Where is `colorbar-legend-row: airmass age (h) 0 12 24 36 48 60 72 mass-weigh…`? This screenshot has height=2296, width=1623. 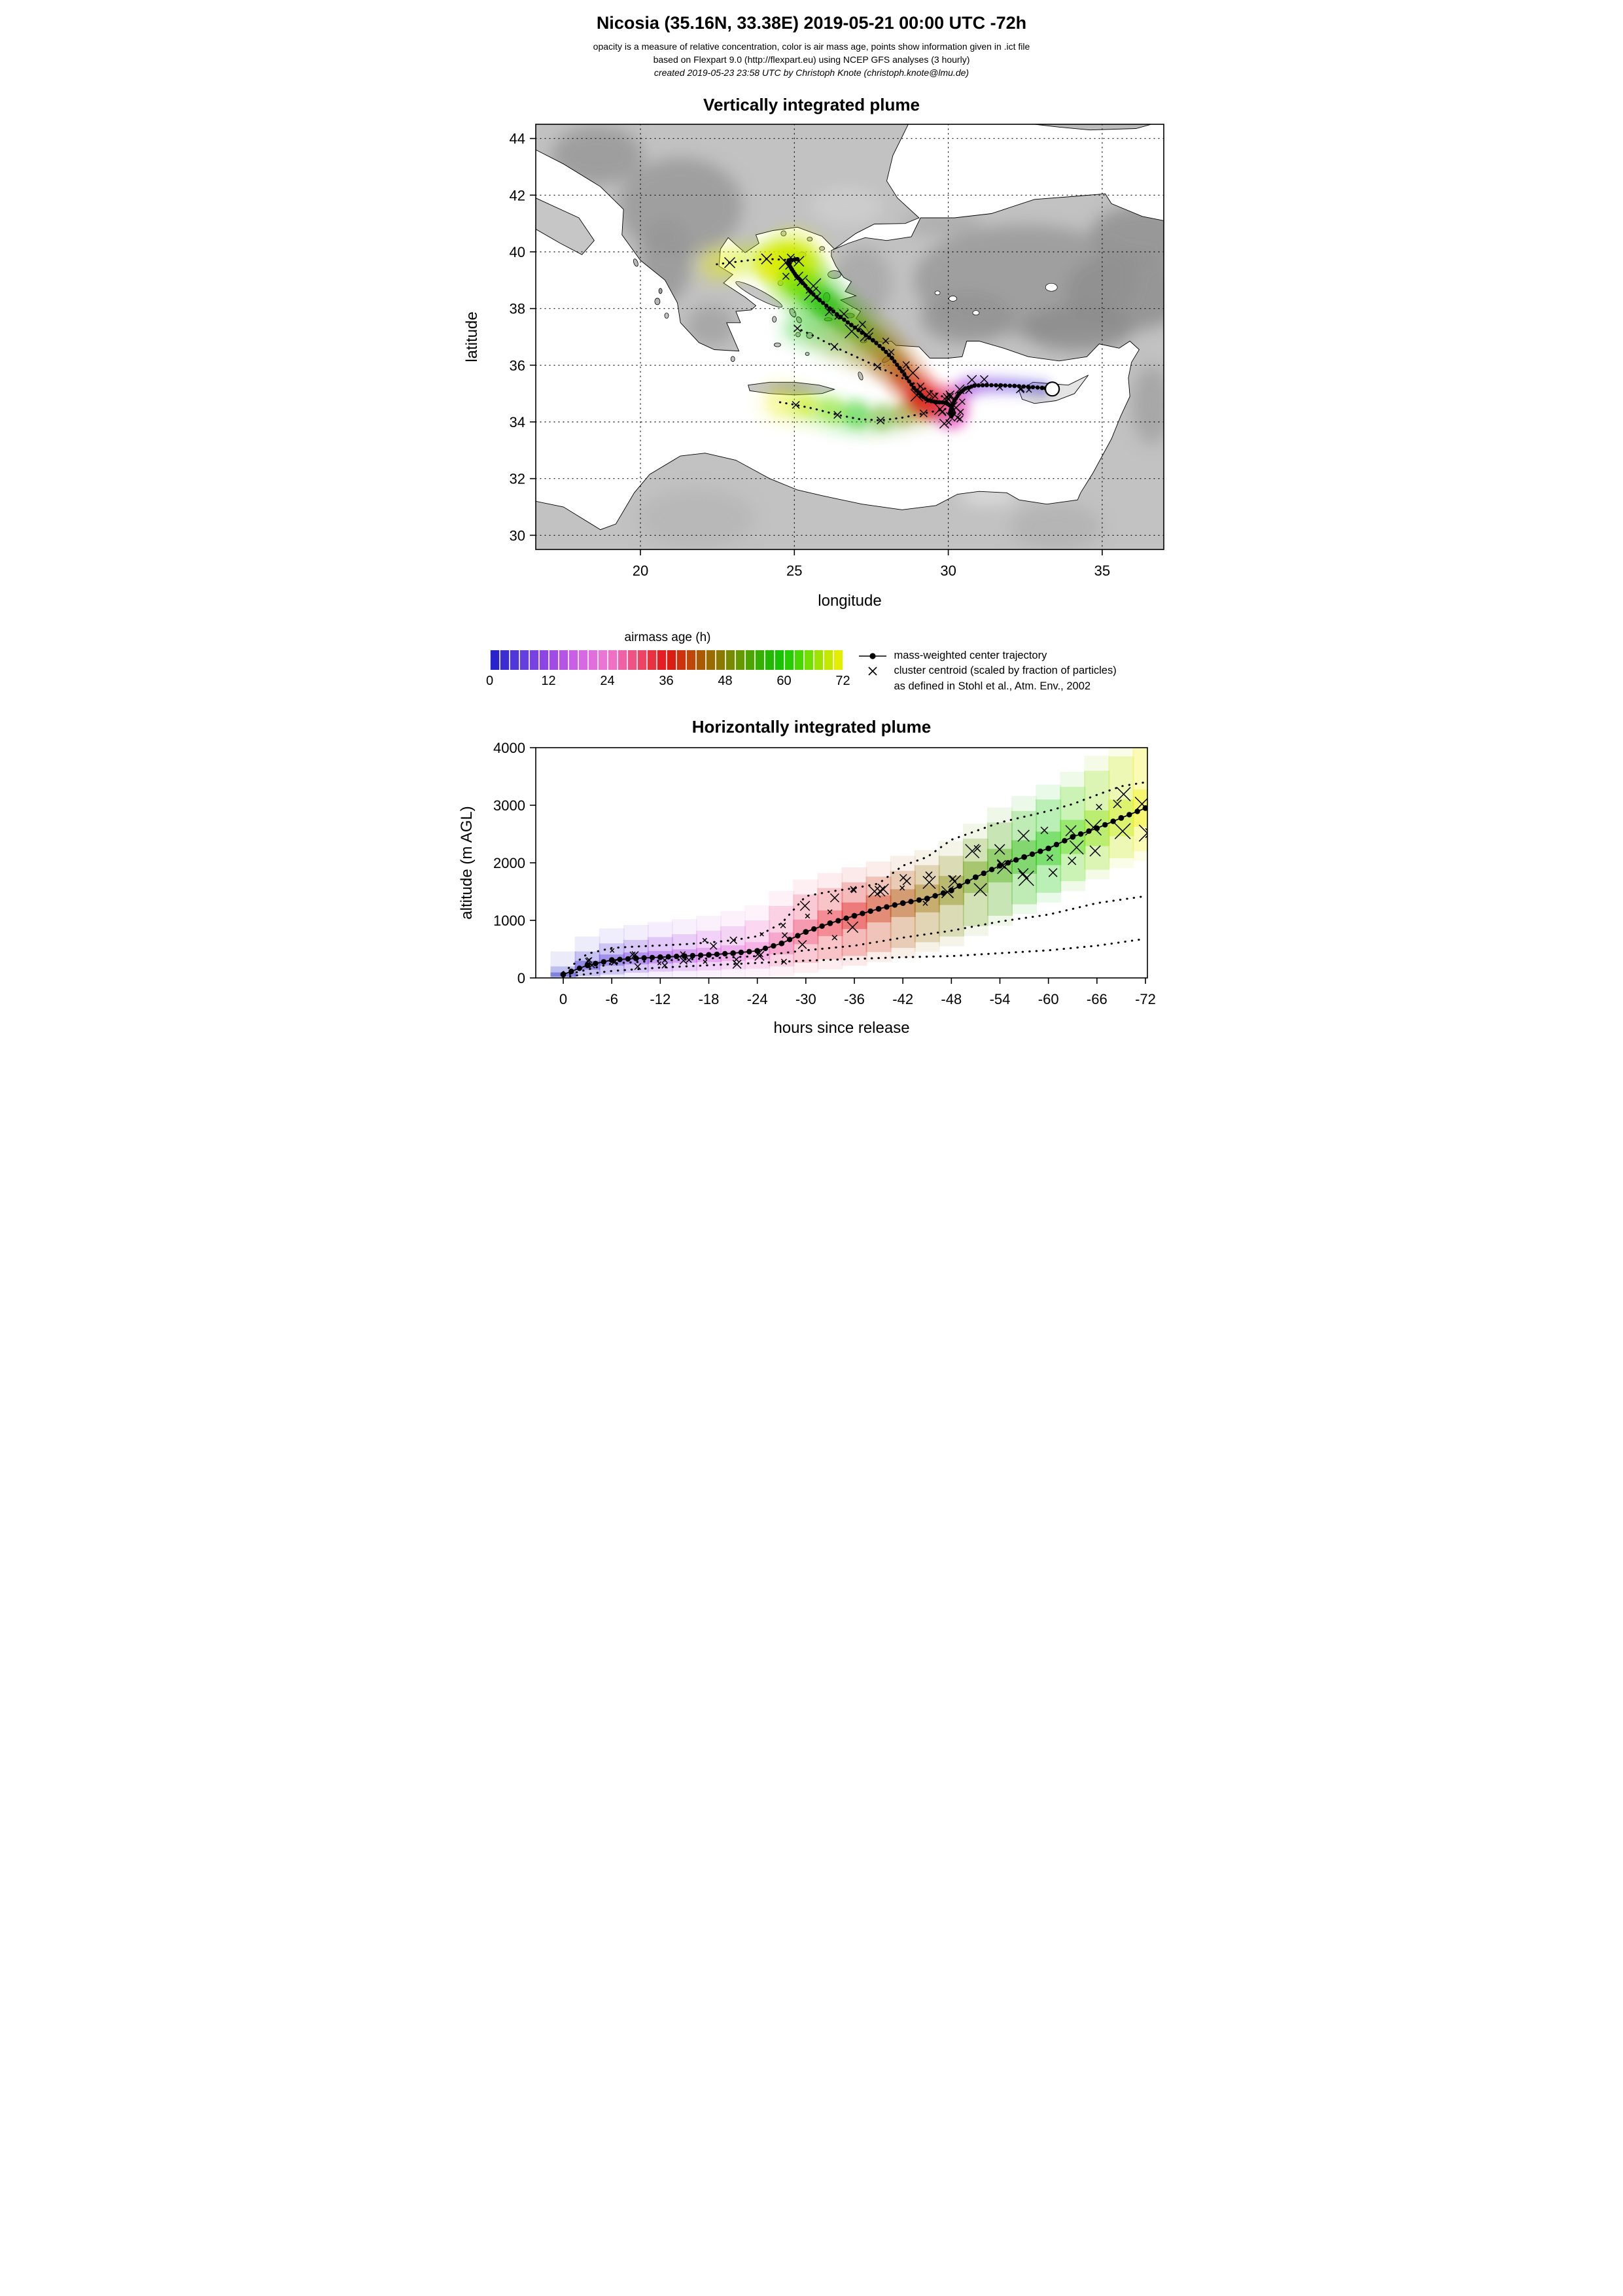 colorbar-legend-row: airmass age (h) 0 12 24 36 48 60 72 mass-weigh… is located at coordinates (812, 663).